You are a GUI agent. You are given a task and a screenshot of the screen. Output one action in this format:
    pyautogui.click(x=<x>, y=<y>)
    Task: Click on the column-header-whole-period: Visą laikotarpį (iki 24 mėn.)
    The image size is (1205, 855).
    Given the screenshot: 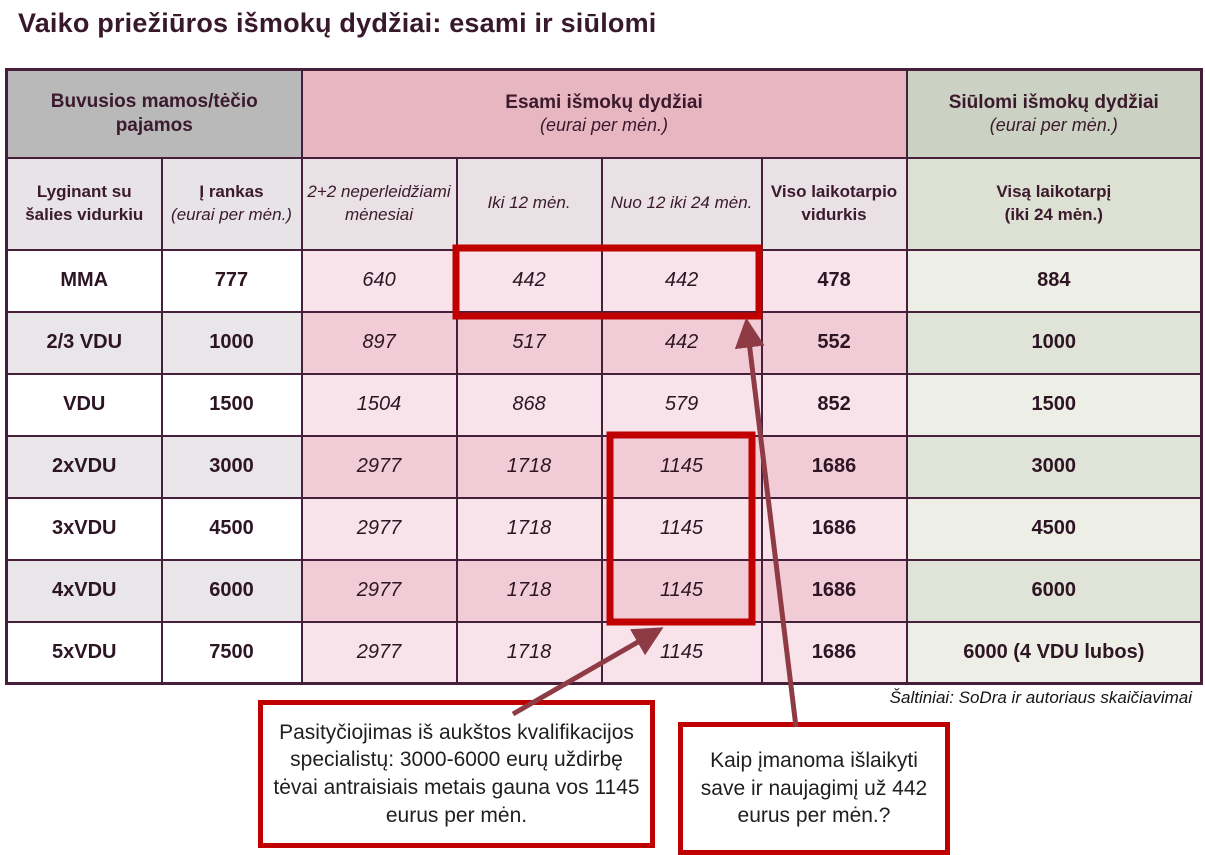 What is the action you would take?
    pyautogui.click(x=1054, y=203)
    